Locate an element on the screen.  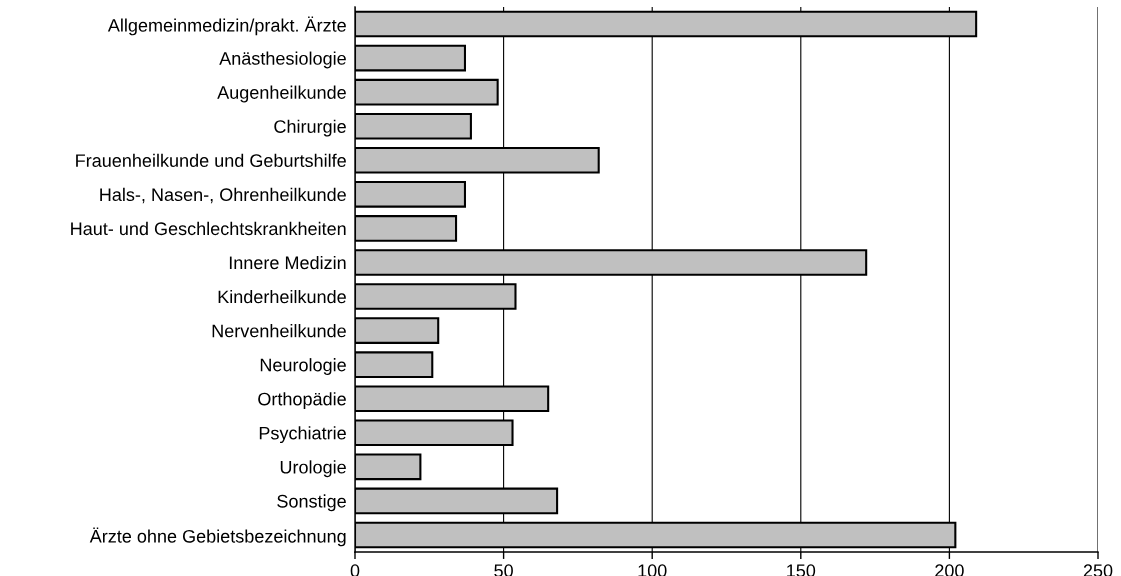
y-tick-label: Nervenheilkunde is located at coordinates (279, 331).